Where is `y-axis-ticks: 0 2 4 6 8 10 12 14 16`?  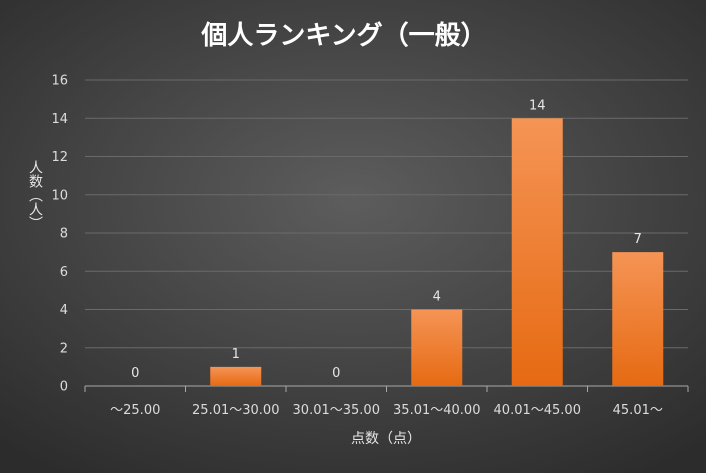 y-axis-ticks: 0 2 4 6 8 10 12 14 16 is located at coordinates (59, 234).